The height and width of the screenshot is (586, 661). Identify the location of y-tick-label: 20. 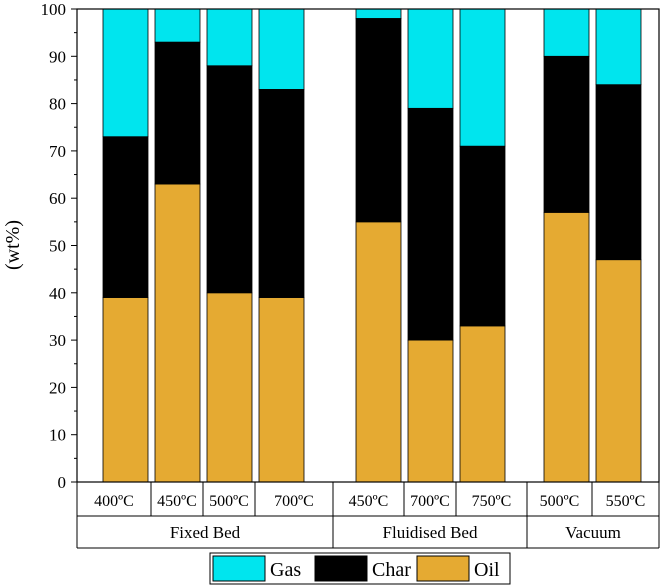
(57, 387).